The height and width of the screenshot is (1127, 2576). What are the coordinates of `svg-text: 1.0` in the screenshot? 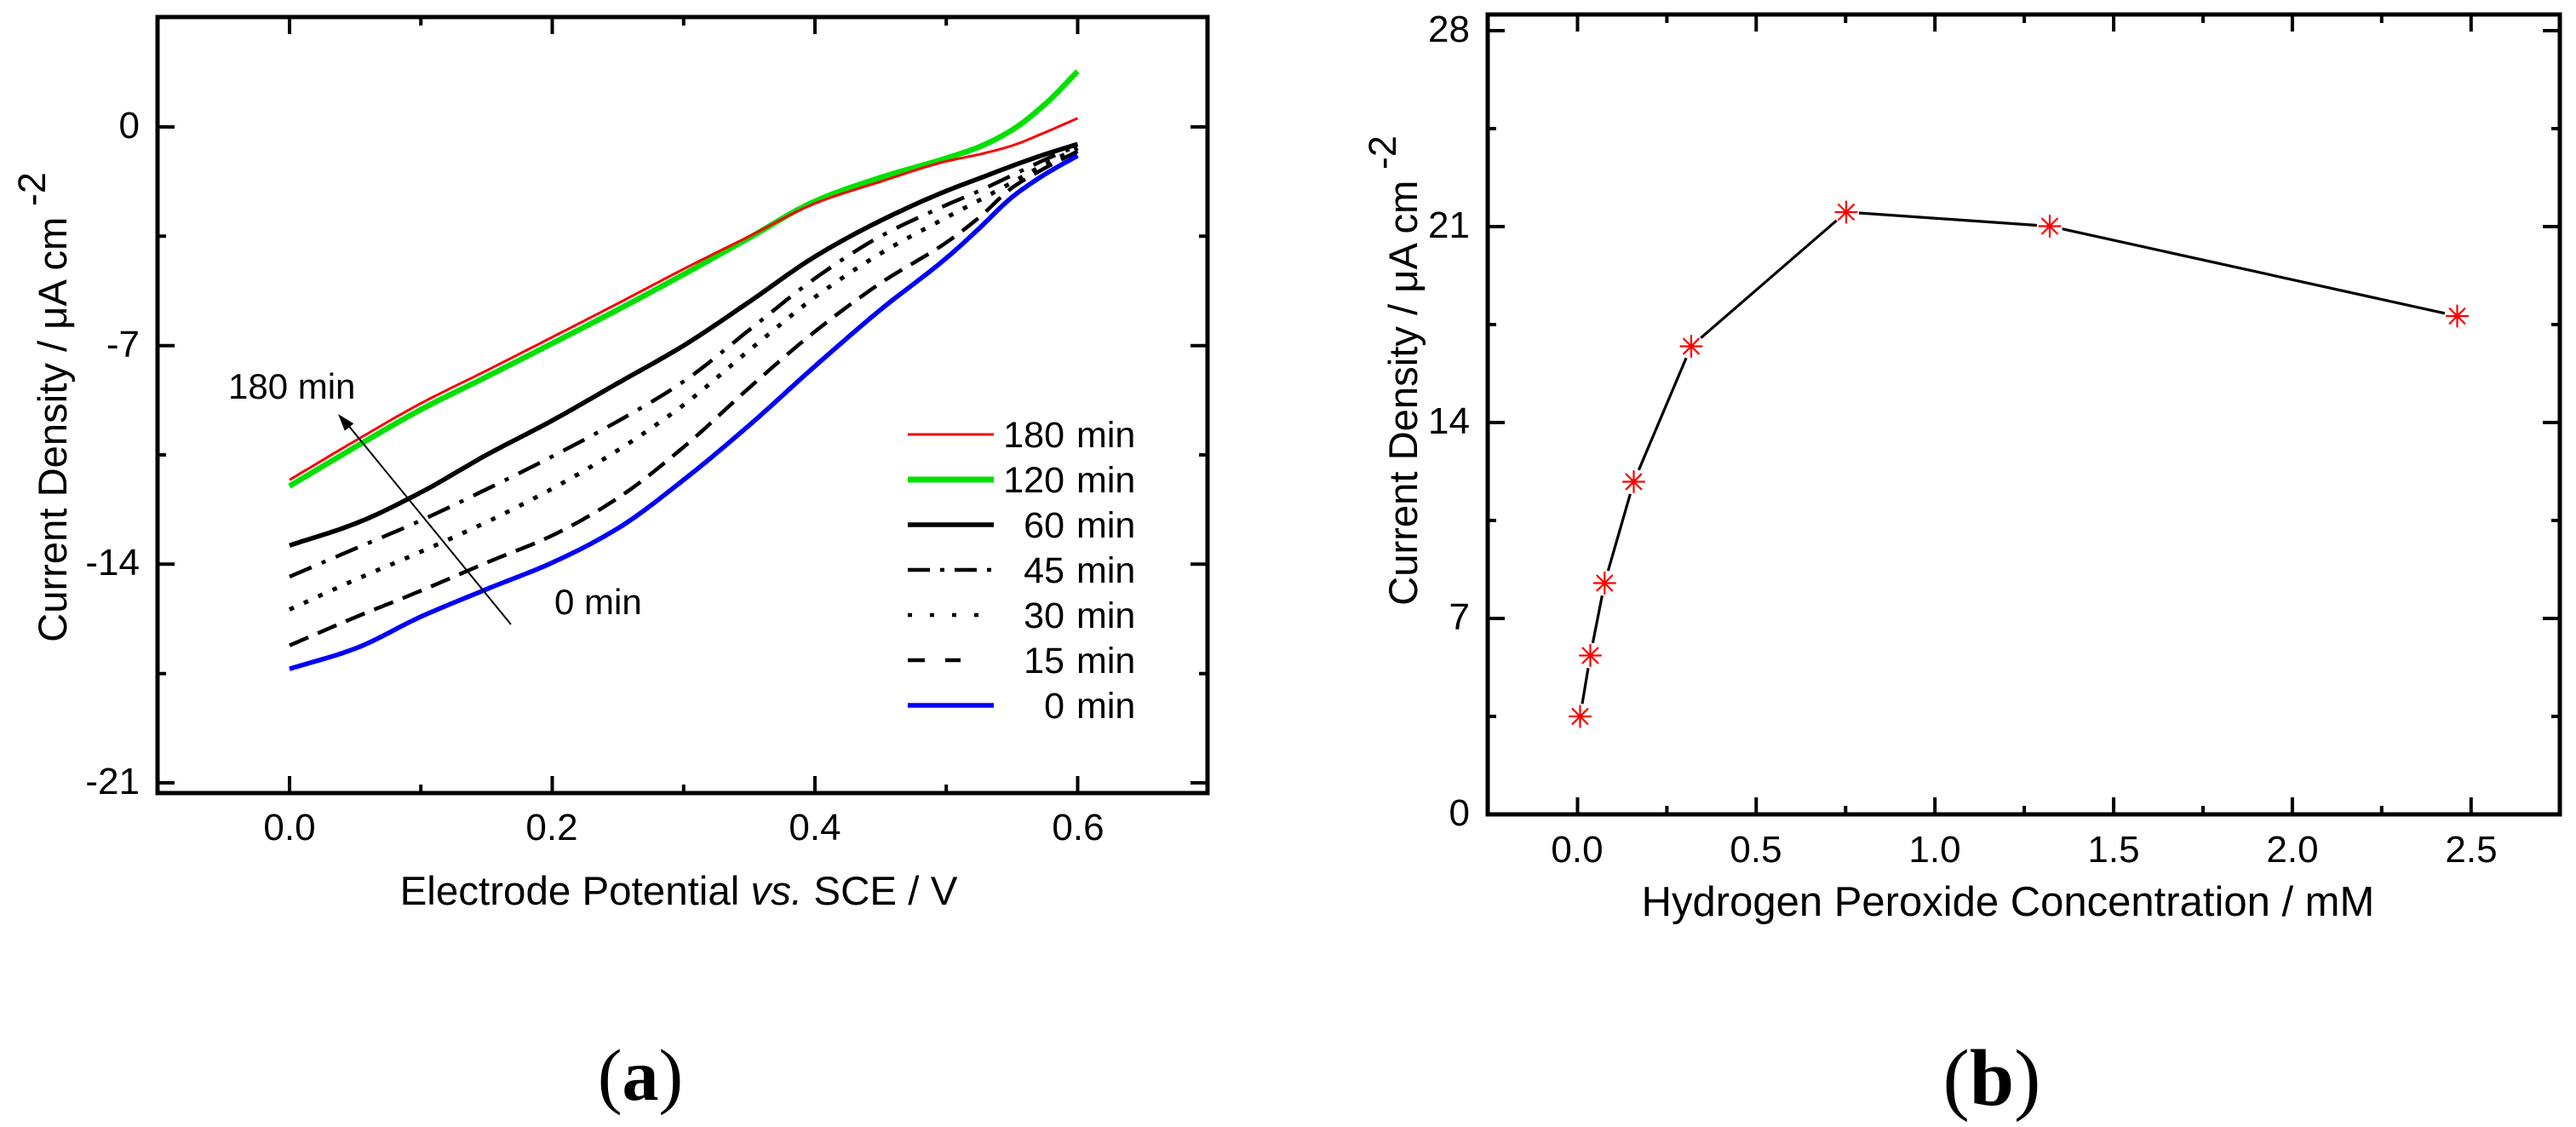 It's located at (1934, 850).